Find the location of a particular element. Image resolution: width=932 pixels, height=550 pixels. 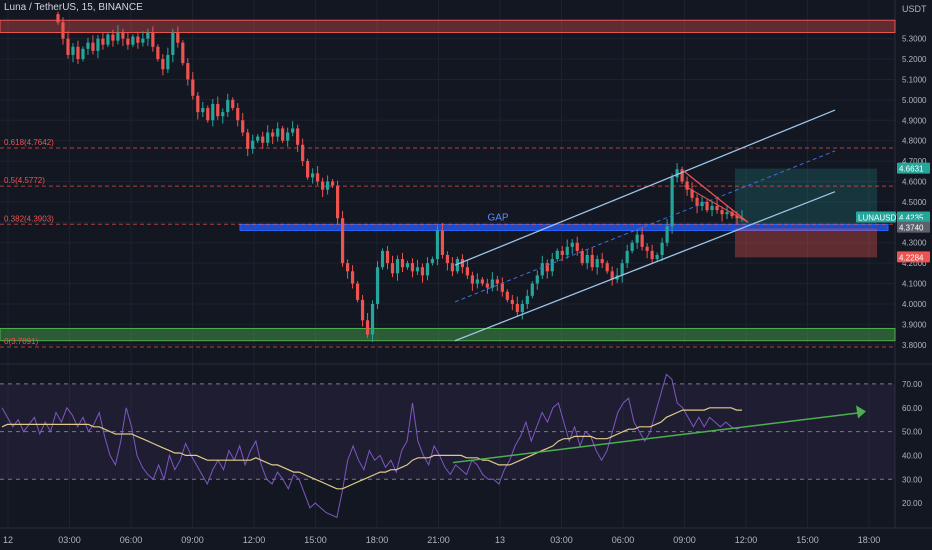

fib-level-label: 0(3.7891) is located at coordinates (21, 341).